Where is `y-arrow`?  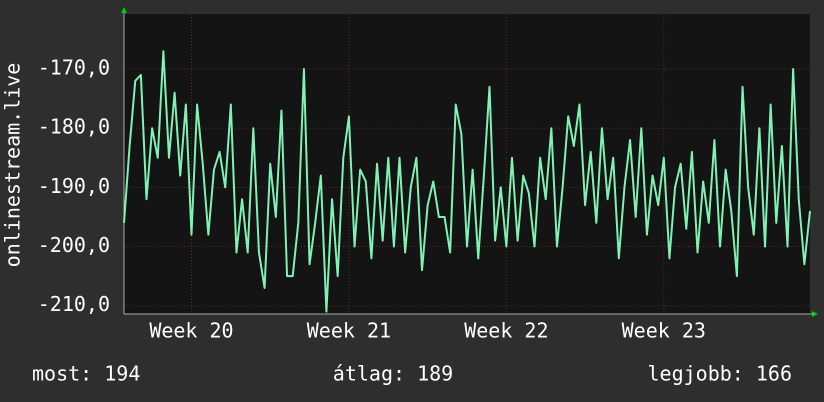 y-arrow is located at coordinates (124, 10).